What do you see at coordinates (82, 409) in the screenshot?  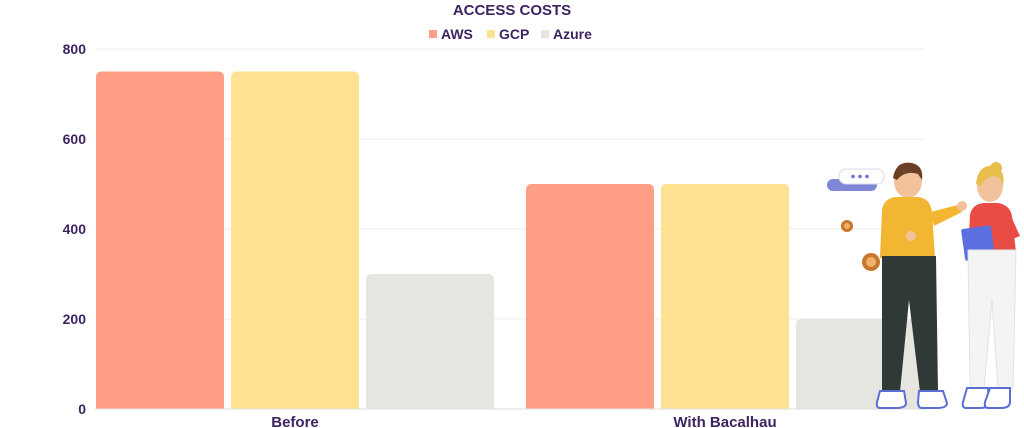 I see `y-tick-label: 0` at bounding box center [82, 409].